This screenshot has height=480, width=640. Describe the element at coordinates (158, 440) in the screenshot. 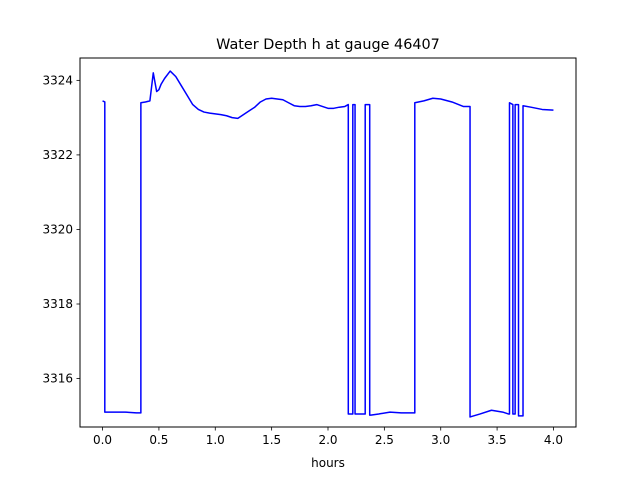

I see `x-tick-label: 0.5` at that location.